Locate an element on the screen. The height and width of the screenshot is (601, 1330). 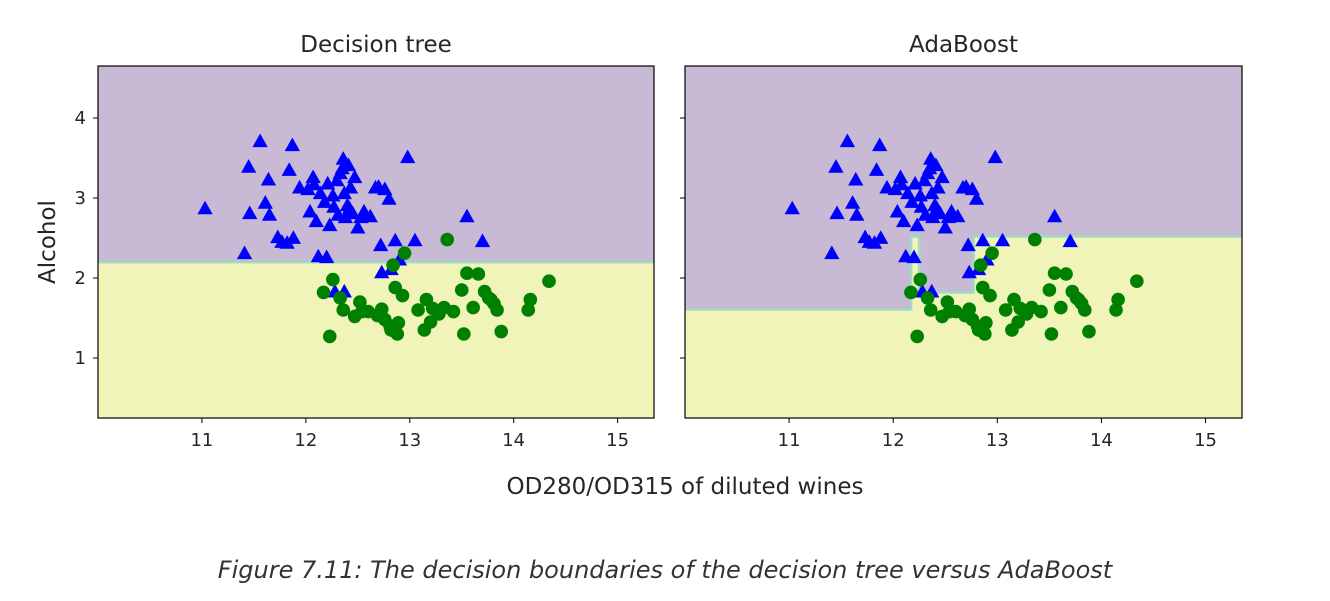
adaboost-x-tick-label: 13 is located at coordinates (997, 440).